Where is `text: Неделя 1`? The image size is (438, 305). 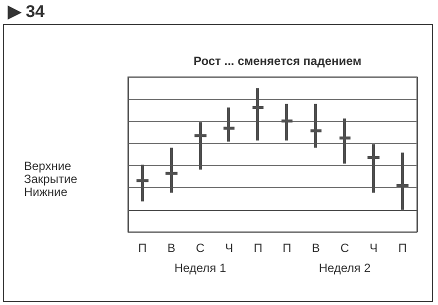
text: Неделя 1 is located at coordinates (200, 268).